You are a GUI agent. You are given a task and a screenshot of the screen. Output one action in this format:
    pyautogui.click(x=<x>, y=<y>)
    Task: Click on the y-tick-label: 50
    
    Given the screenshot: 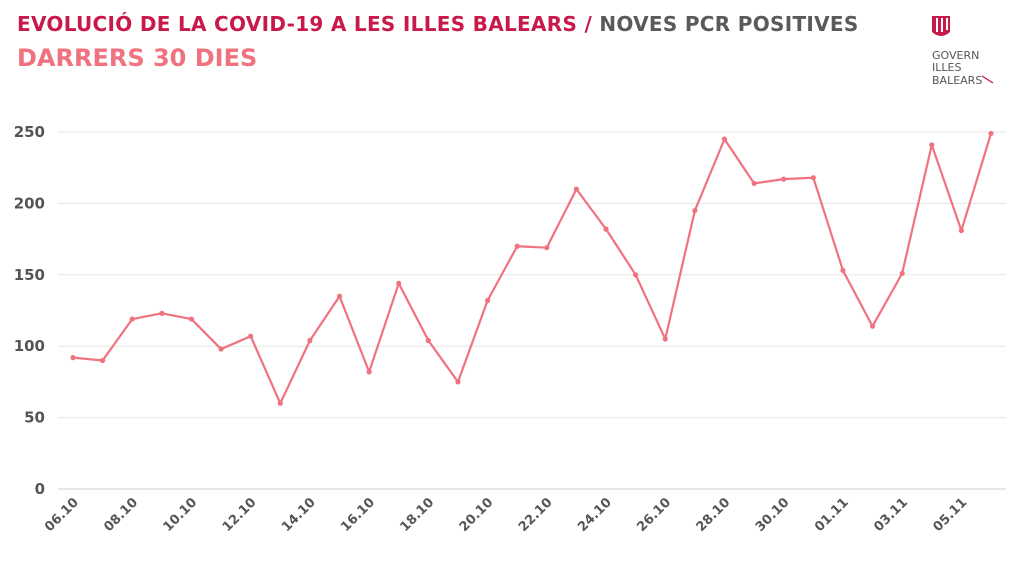 What is the action you would take?
    pyautogui.click(x=34, y=418)
    